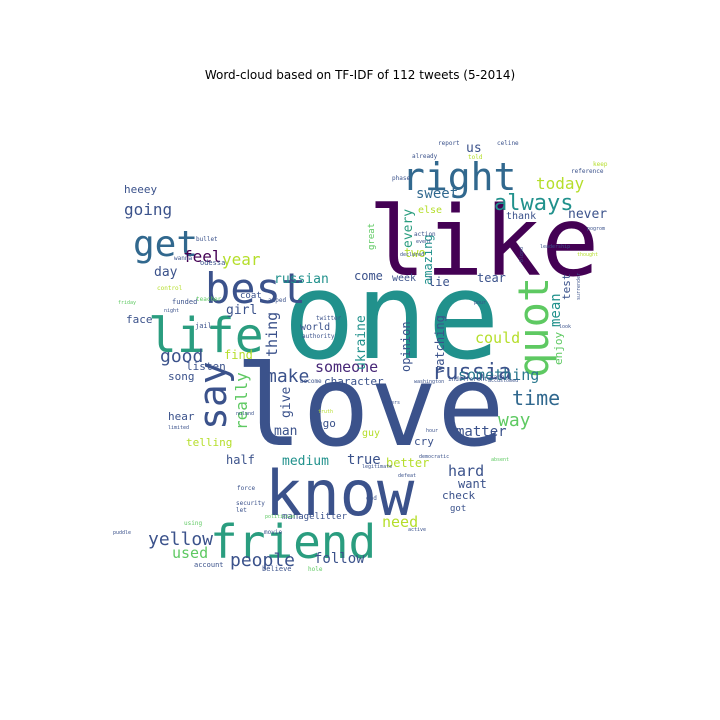 The width and height of the screenshot is (720, 720). Describe the element at coordinates (209, 299) in the screenshot. I see `word-teacher: teacher` at that location.